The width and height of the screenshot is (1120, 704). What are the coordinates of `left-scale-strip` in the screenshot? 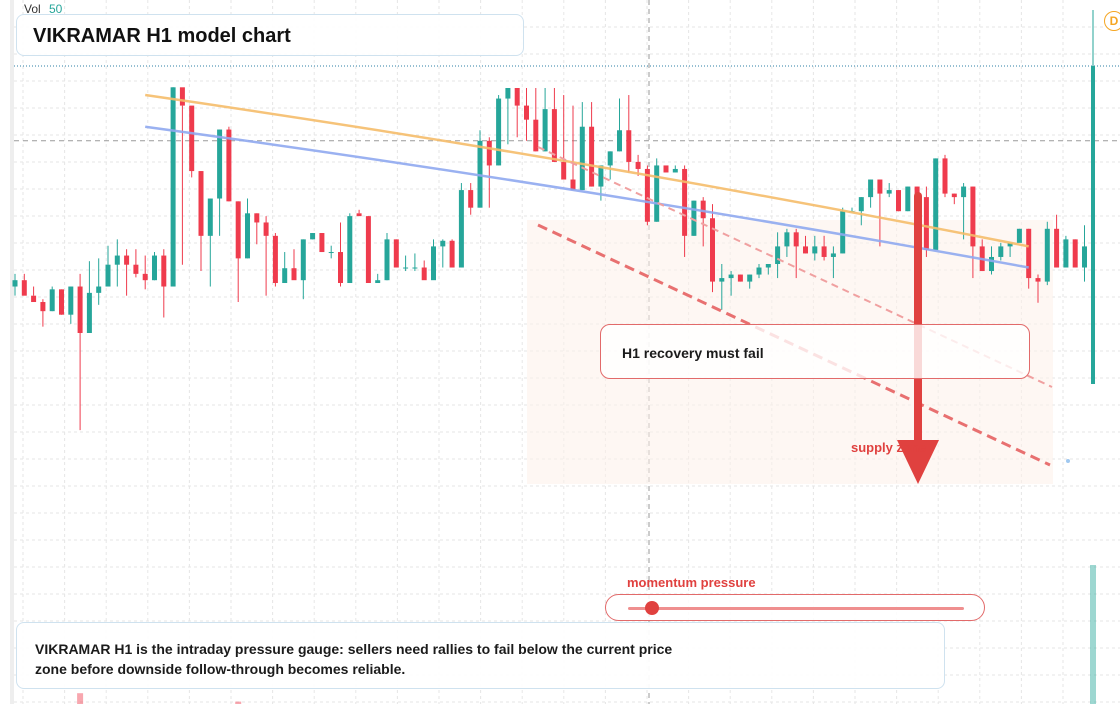 It's located at (12, 352).